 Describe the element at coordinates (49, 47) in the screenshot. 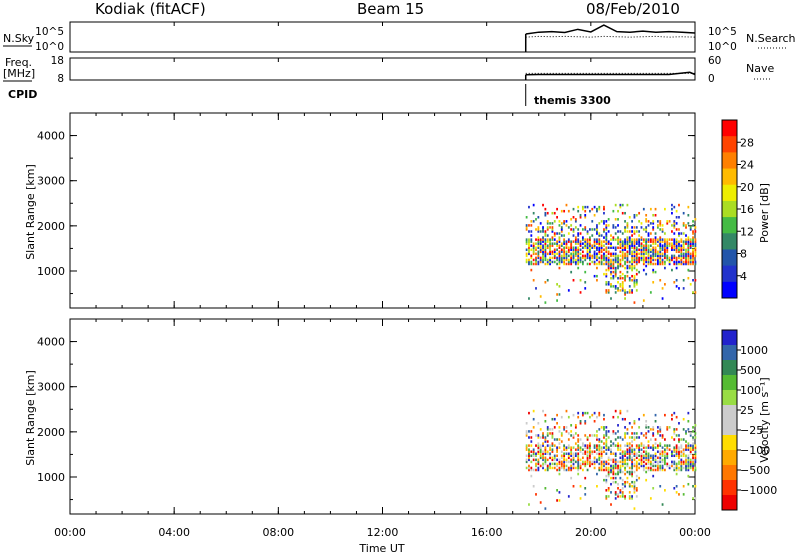

I see `nsky-left-tick-bottom: 10^0` at that location.